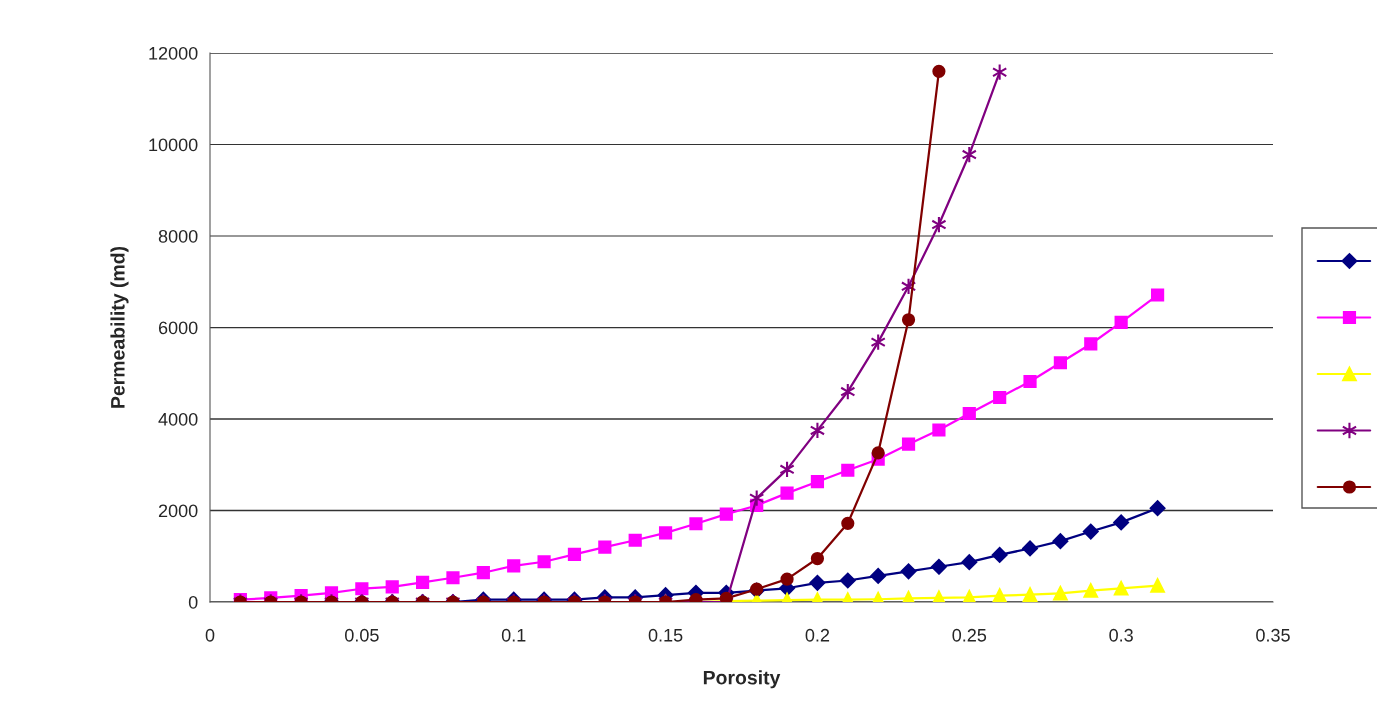  I want to click on x-tick-label: 0.05, so click(361, 635).